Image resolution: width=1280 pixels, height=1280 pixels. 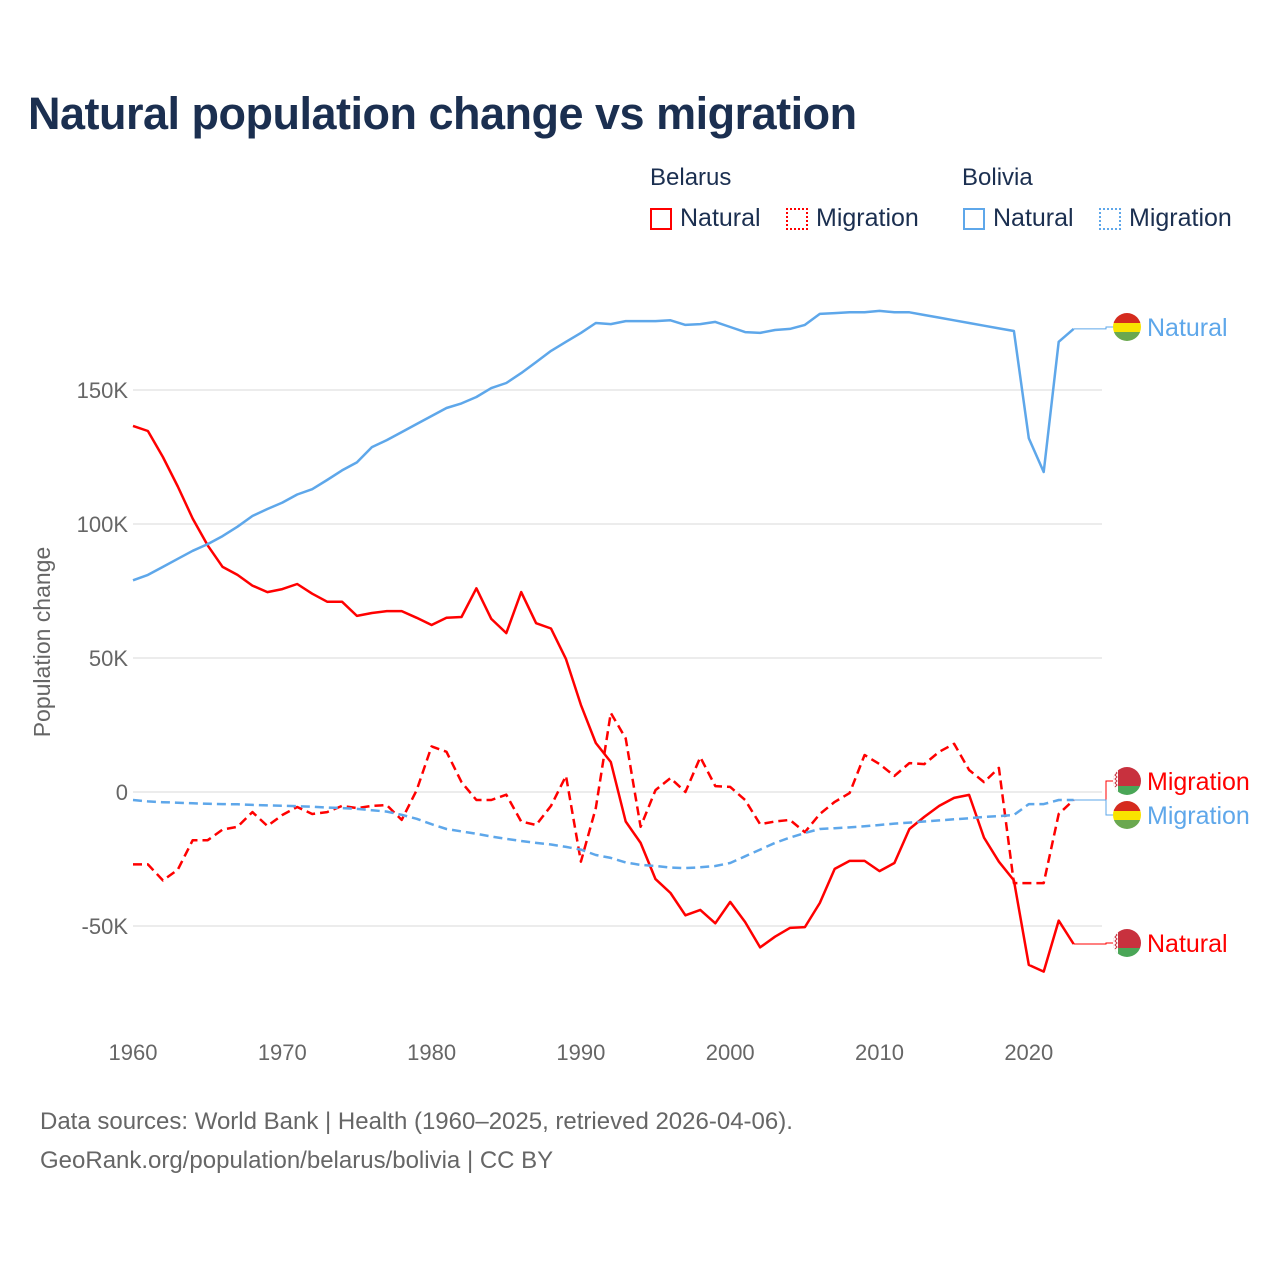 I want to click on series-line-belarus-migration, so click(x=604, y=798).